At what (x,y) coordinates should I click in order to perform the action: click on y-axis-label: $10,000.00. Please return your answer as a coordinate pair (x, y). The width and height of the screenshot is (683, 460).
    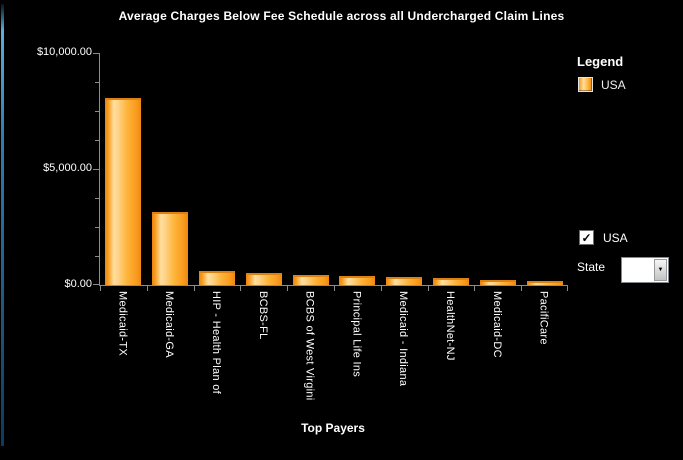
    Looking at the image, I should click on (64, 52).